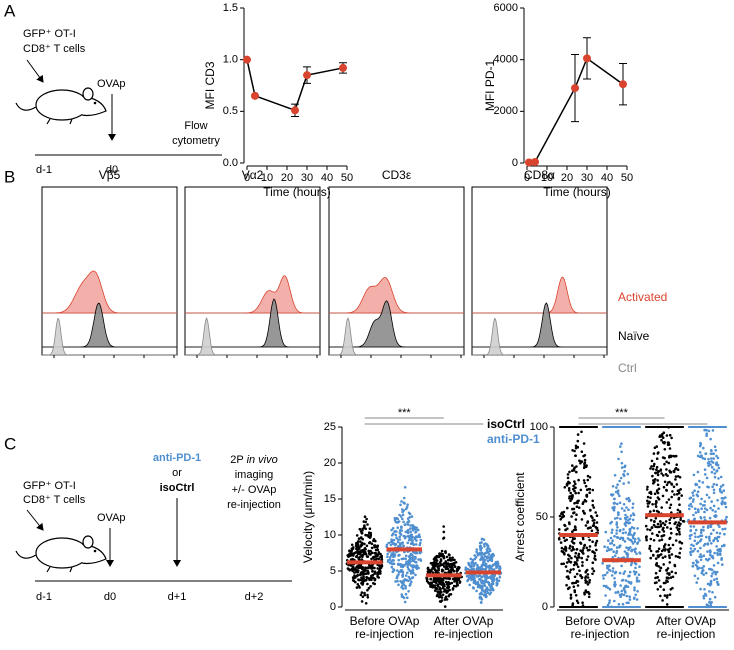 The height and width of the screenshot is (650, 734). What do you see at coordinates (9, 176) in the screenshot?
I see `panel-label: B` at bounding box center [9, 176].